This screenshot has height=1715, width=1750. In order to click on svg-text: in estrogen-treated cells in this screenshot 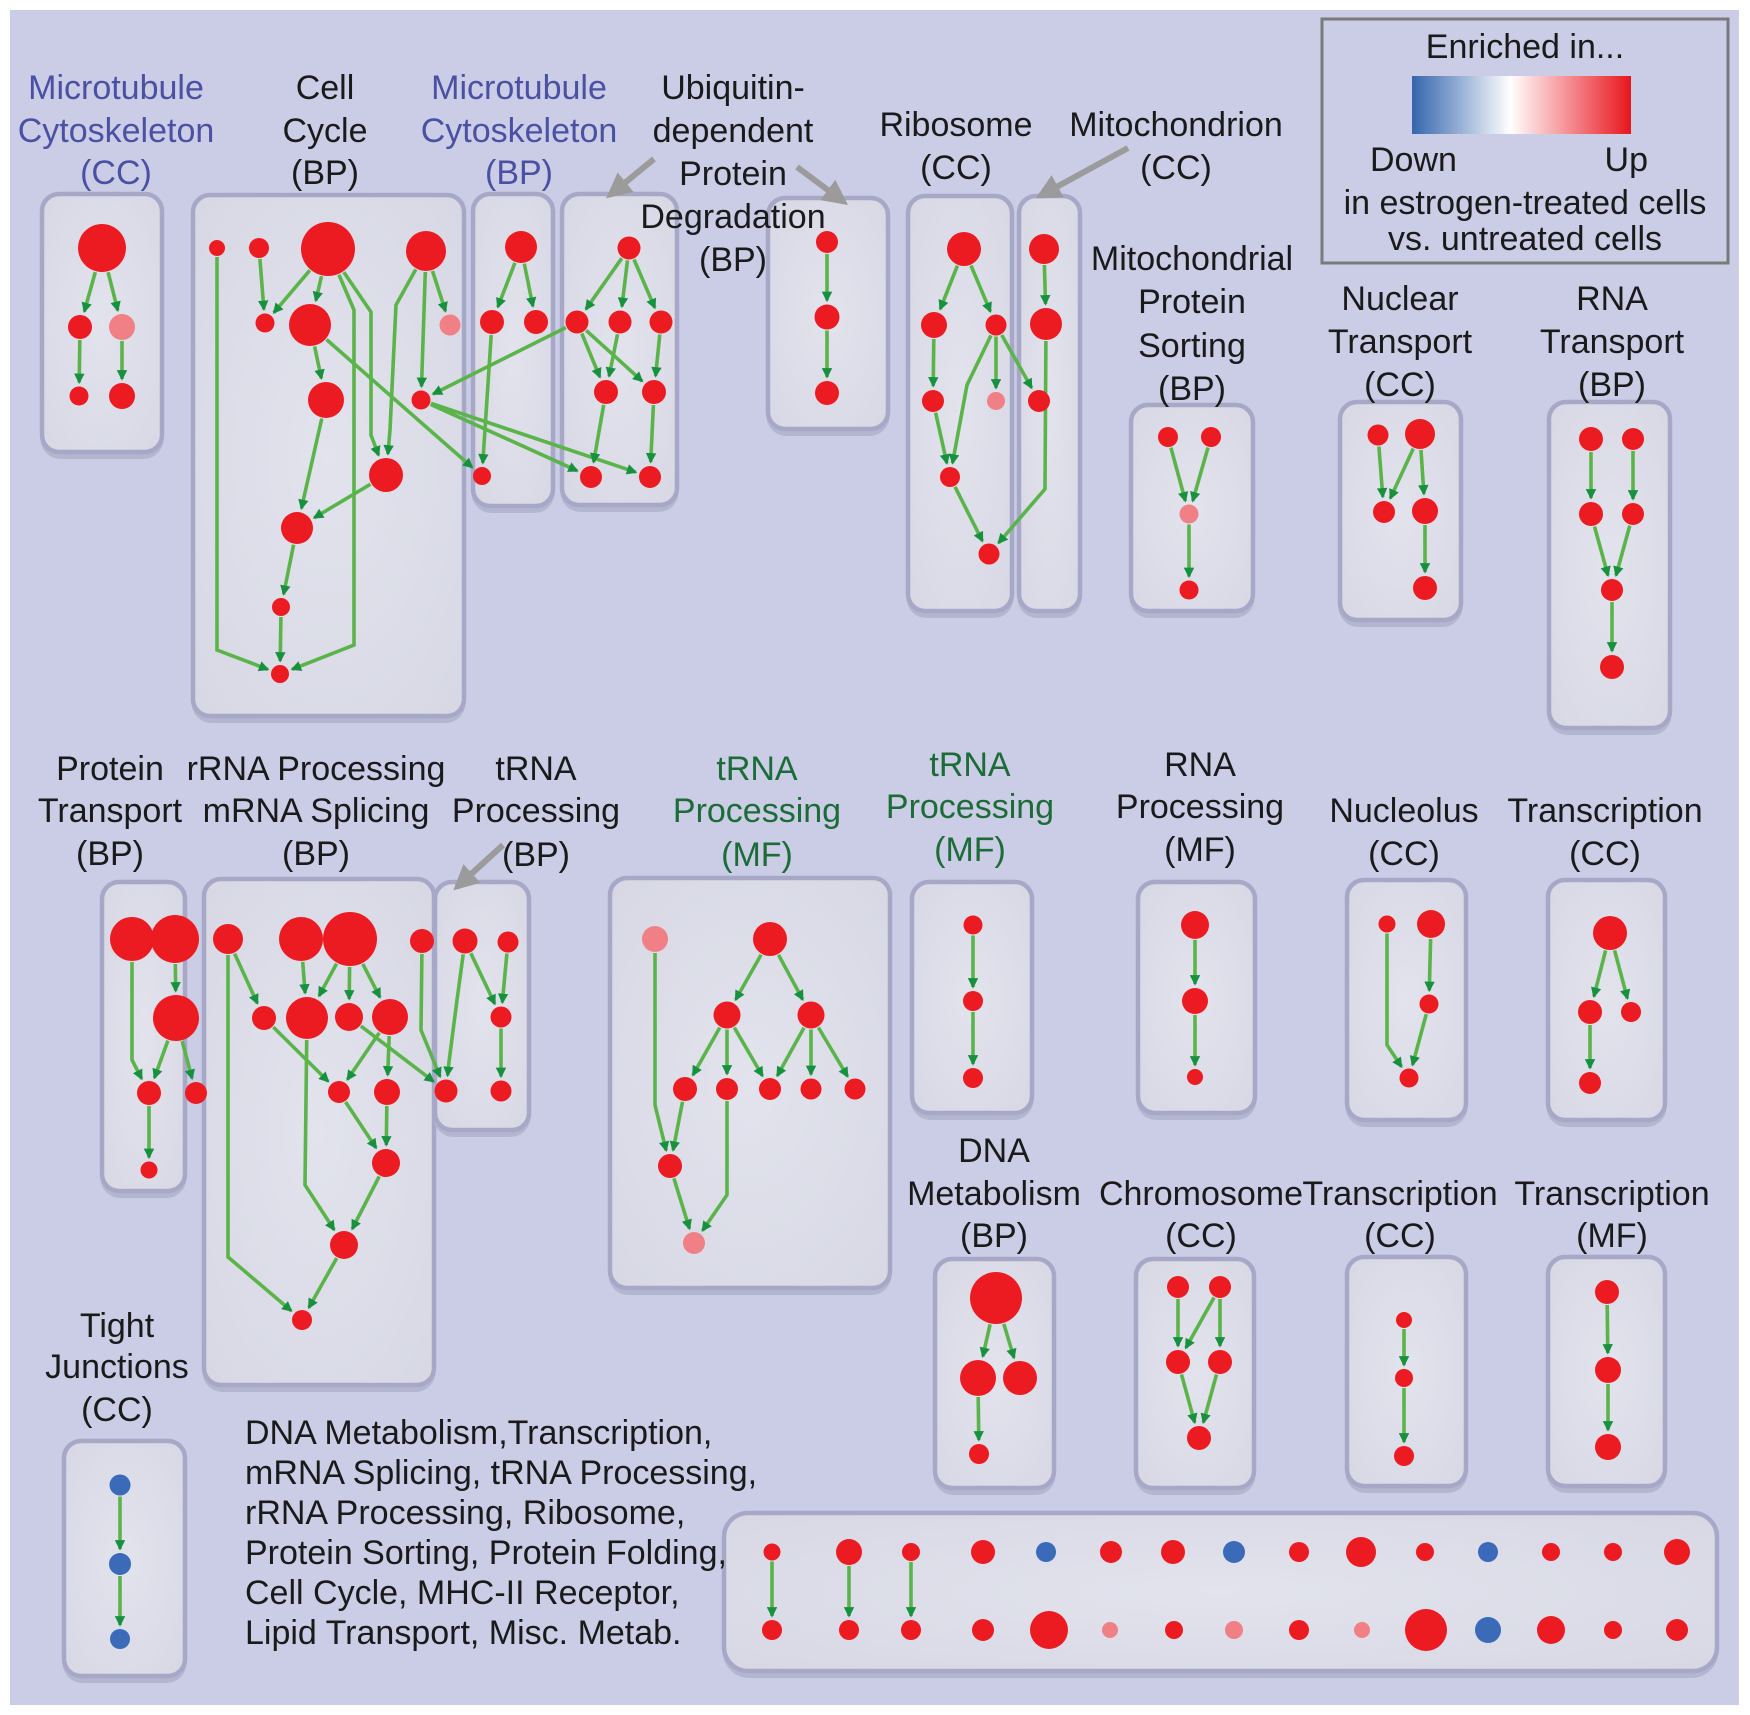, I will do `click(1525, 203)`.